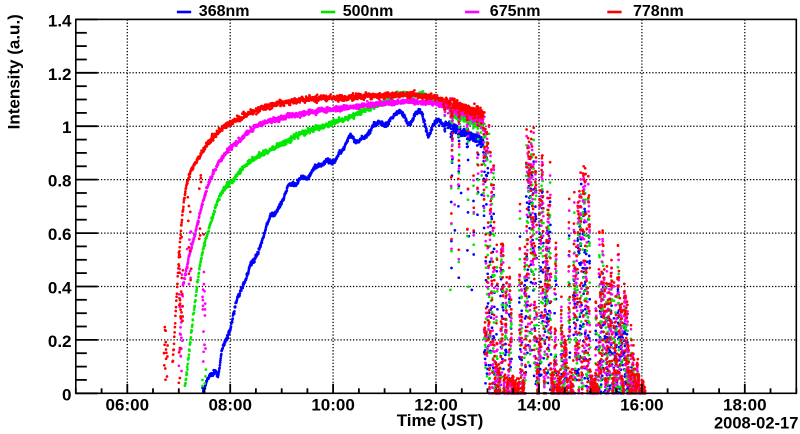  Describe the element at coordinates (60, 74) in the screenshot. I see `svg-text: 1.2` at that location.